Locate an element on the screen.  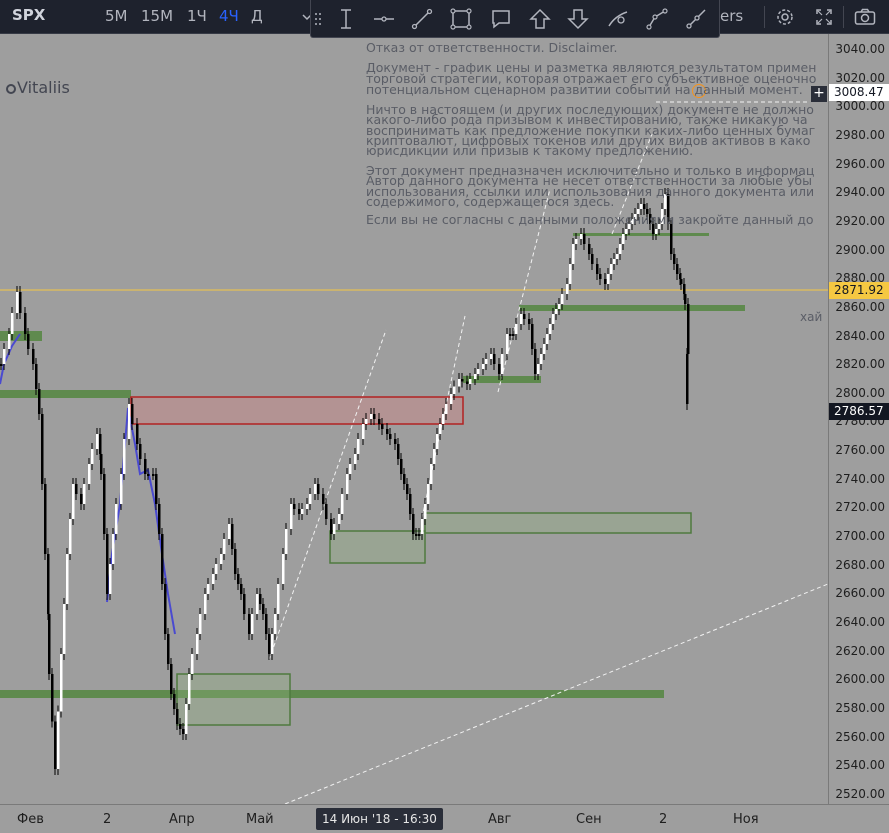
price-tick: 2940.00 is located at coordinates (860, 192).